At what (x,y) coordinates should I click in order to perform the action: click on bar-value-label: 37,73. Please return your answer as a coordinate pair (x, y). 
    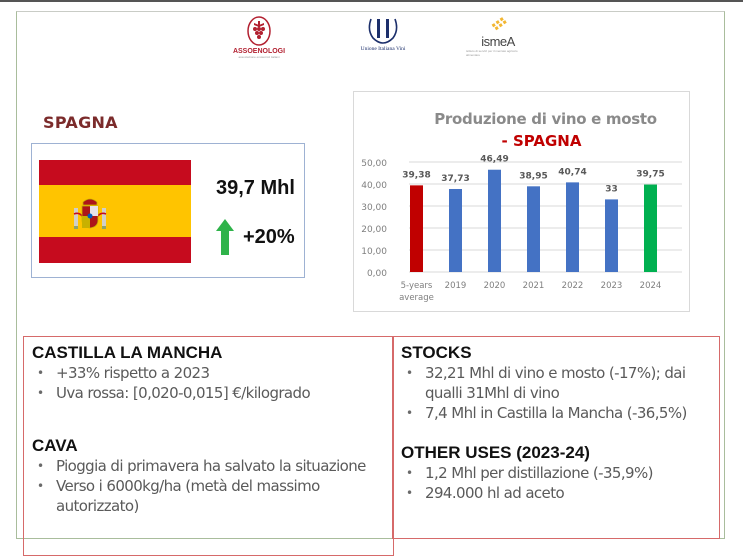
    Looking at the image, I should click on (455, 179).